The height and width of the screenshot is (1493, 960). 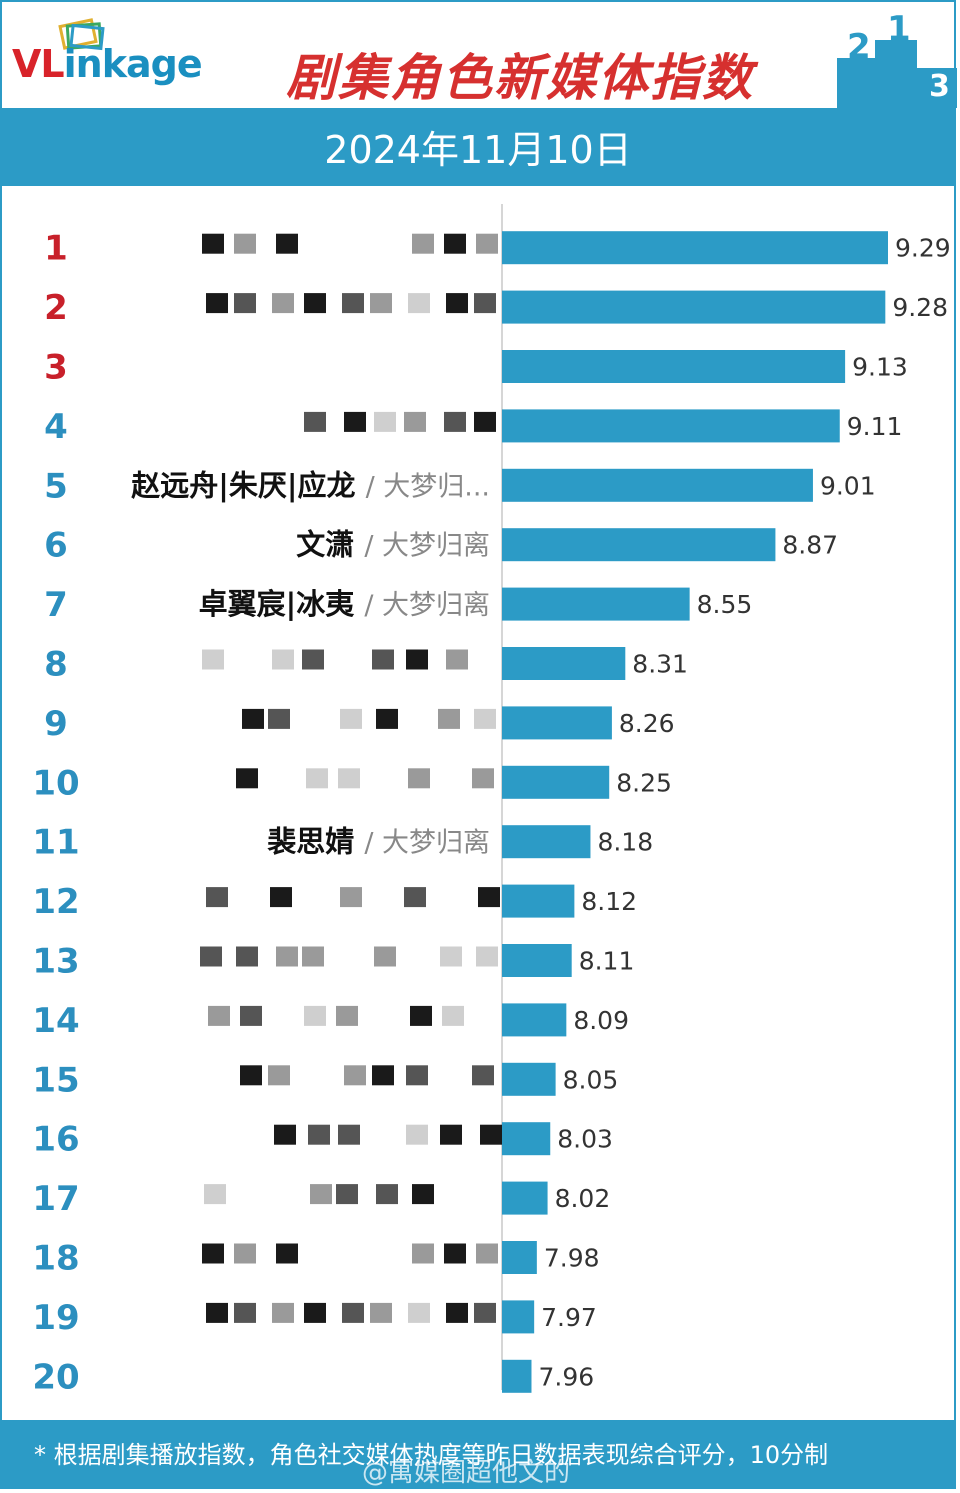 What do you see at coordinates (56, 665) in the screenshot?
I see `rank-label: 8` at bounding box center [56, 665].